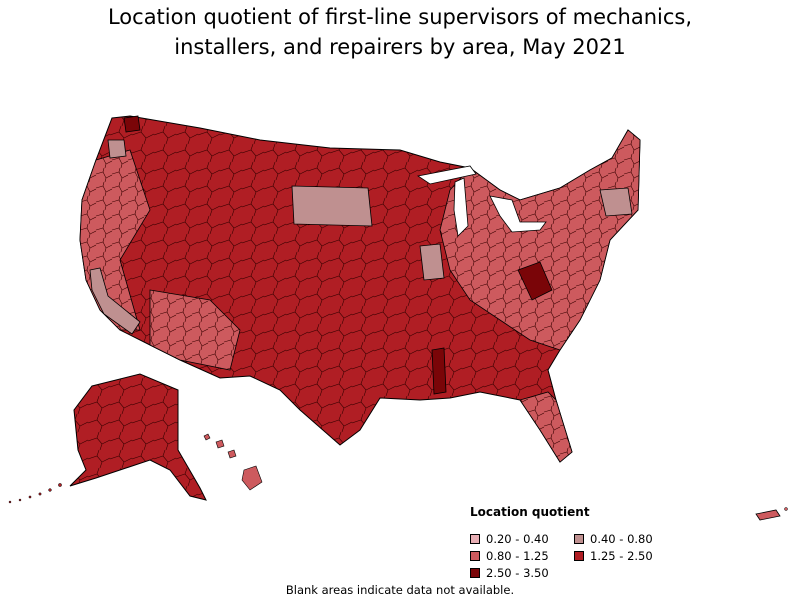  I want to click on northwest-high-area, so click(132, 124).